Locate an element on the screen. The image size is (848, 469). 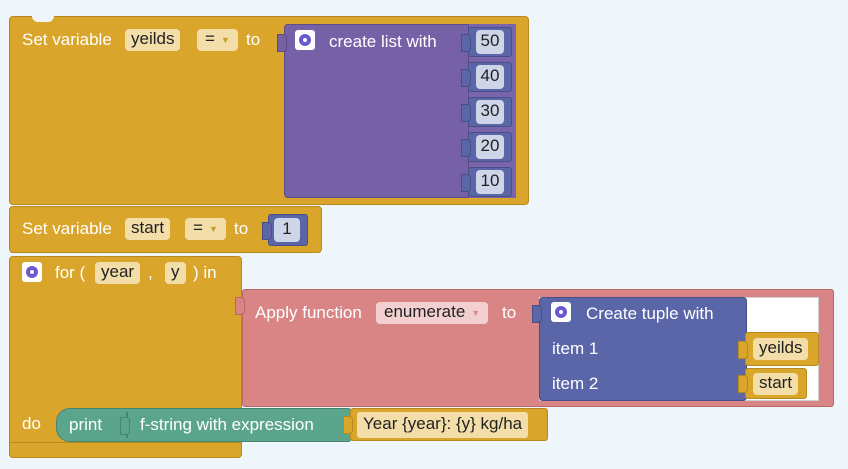
variable-getter-name: yeilds is located at coordinates (781, 349).